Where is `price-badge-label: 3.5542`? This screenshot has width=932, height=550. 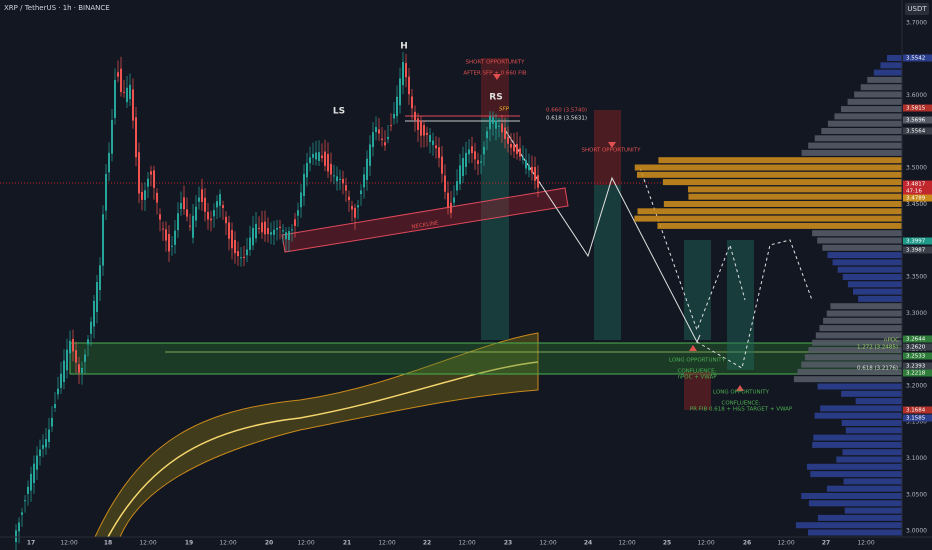 price-badge-label: 3.5542 is located at coordinates (915, 59).